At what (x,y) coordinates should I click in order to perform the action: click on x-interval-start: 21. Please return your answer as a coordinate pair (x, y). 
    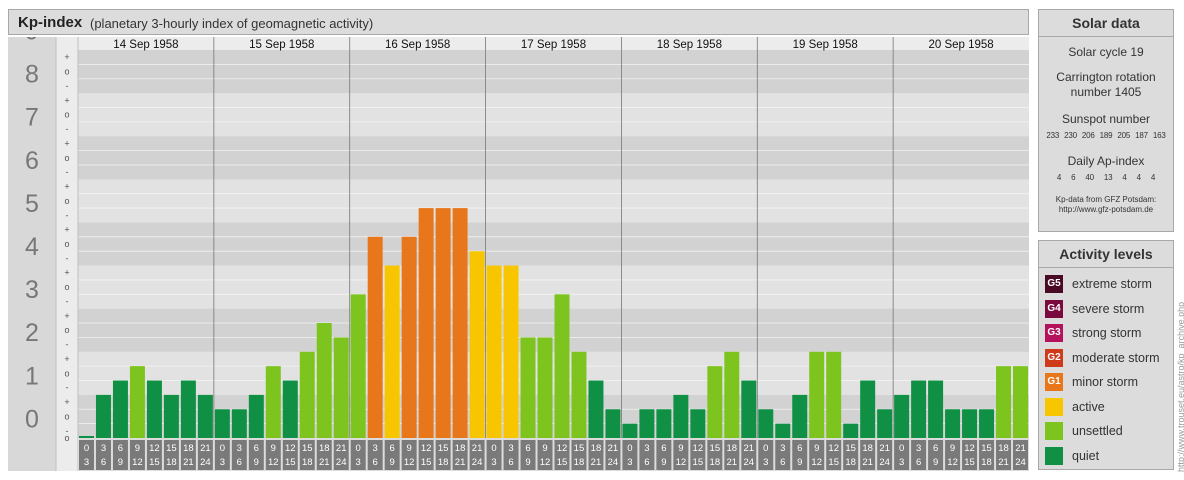
    Looking at the image, I should click on (613, 448).